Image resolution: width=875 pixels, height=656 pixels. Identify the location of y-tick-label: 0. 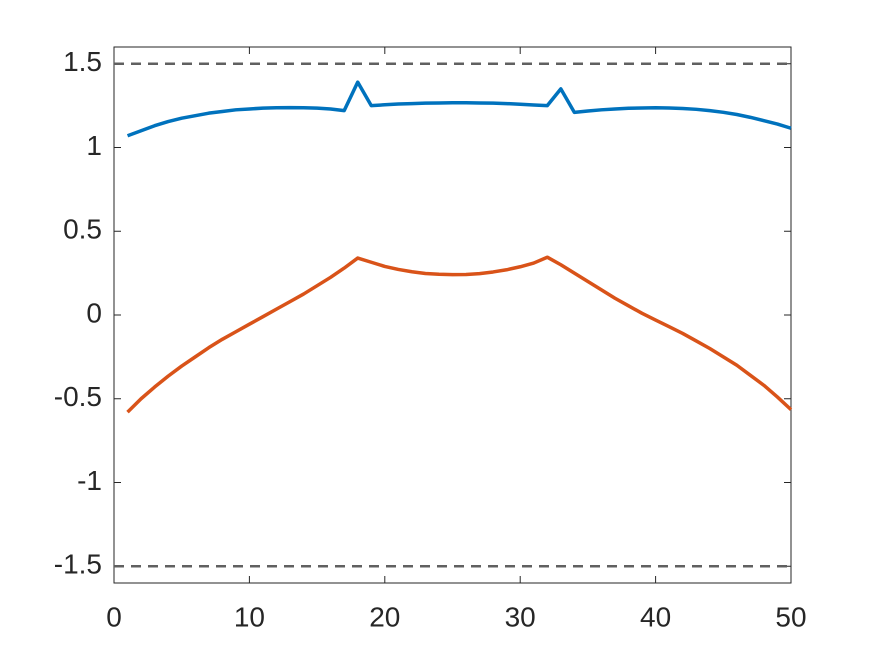
(94, 312).